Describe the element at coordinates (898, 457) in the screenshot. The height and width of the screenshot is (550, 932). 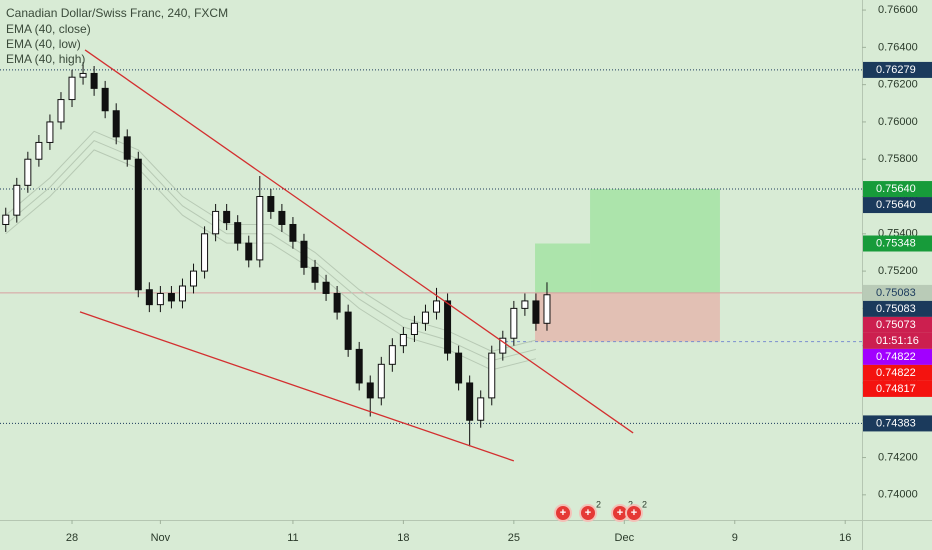
I see `y-tick-label: 0.74200` at that location.